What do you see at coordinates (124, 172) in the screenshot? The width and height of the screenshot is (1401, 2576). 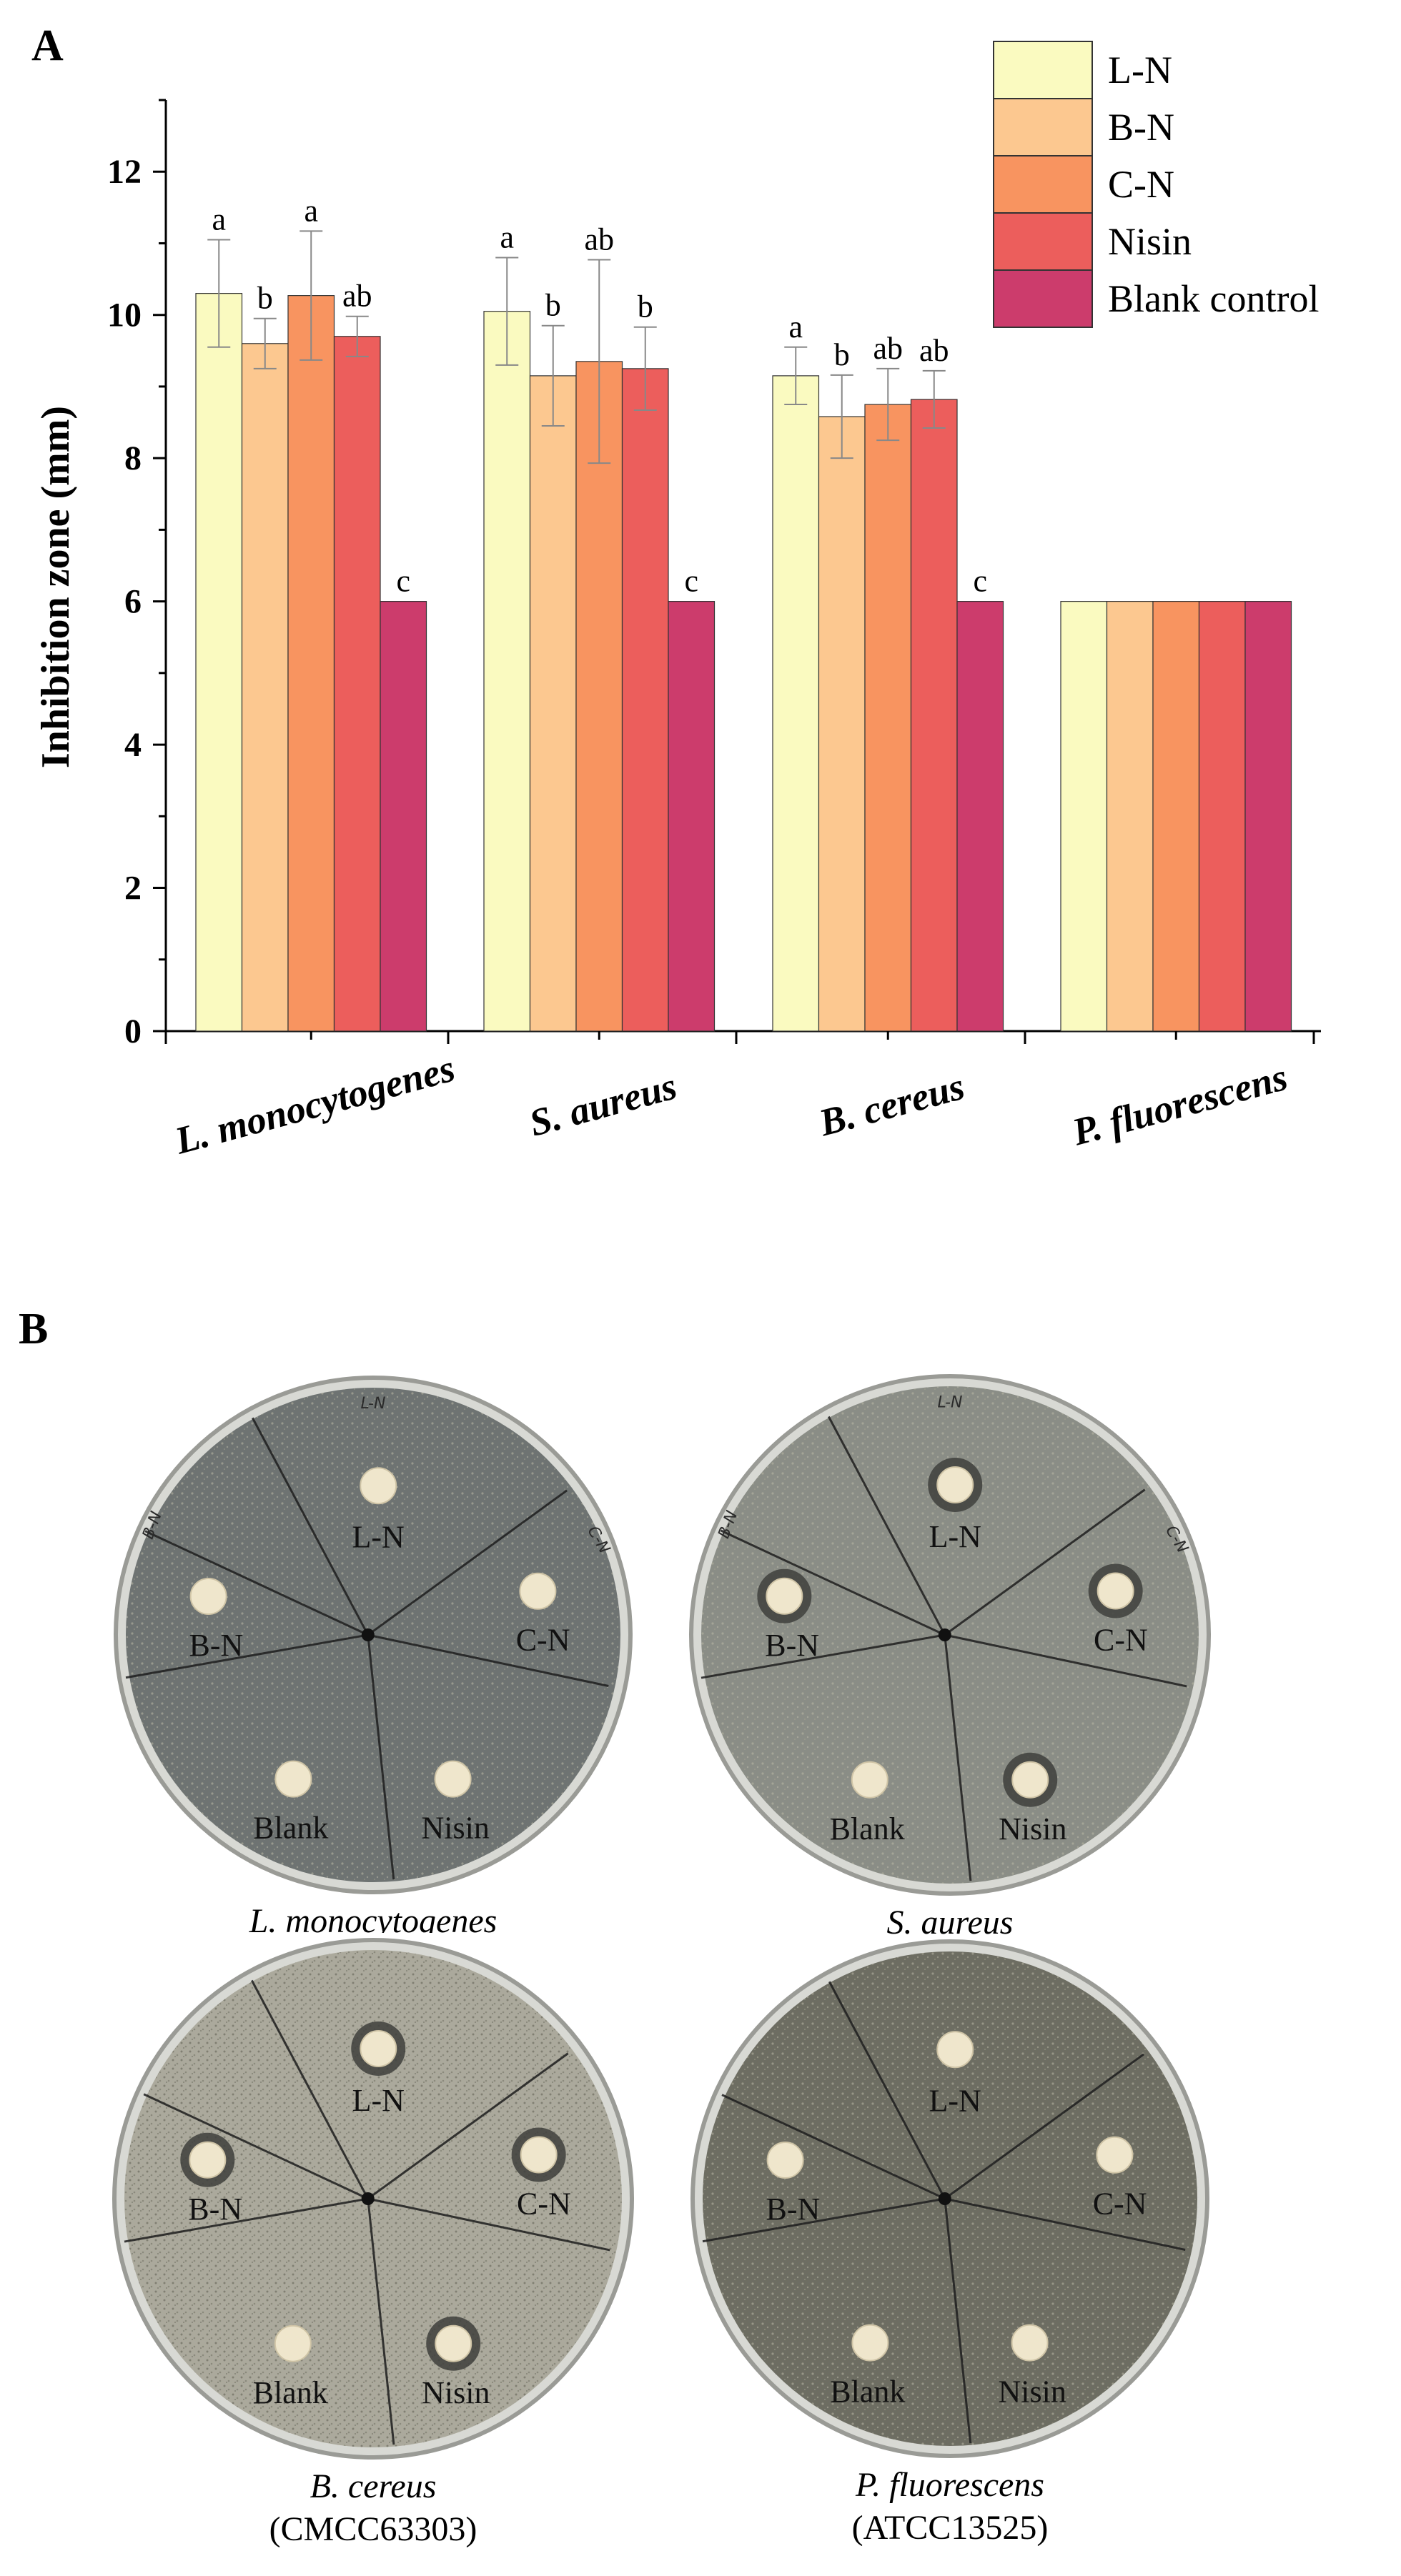 I see `y-tick-label: 12` at bounding box center [124, 172].